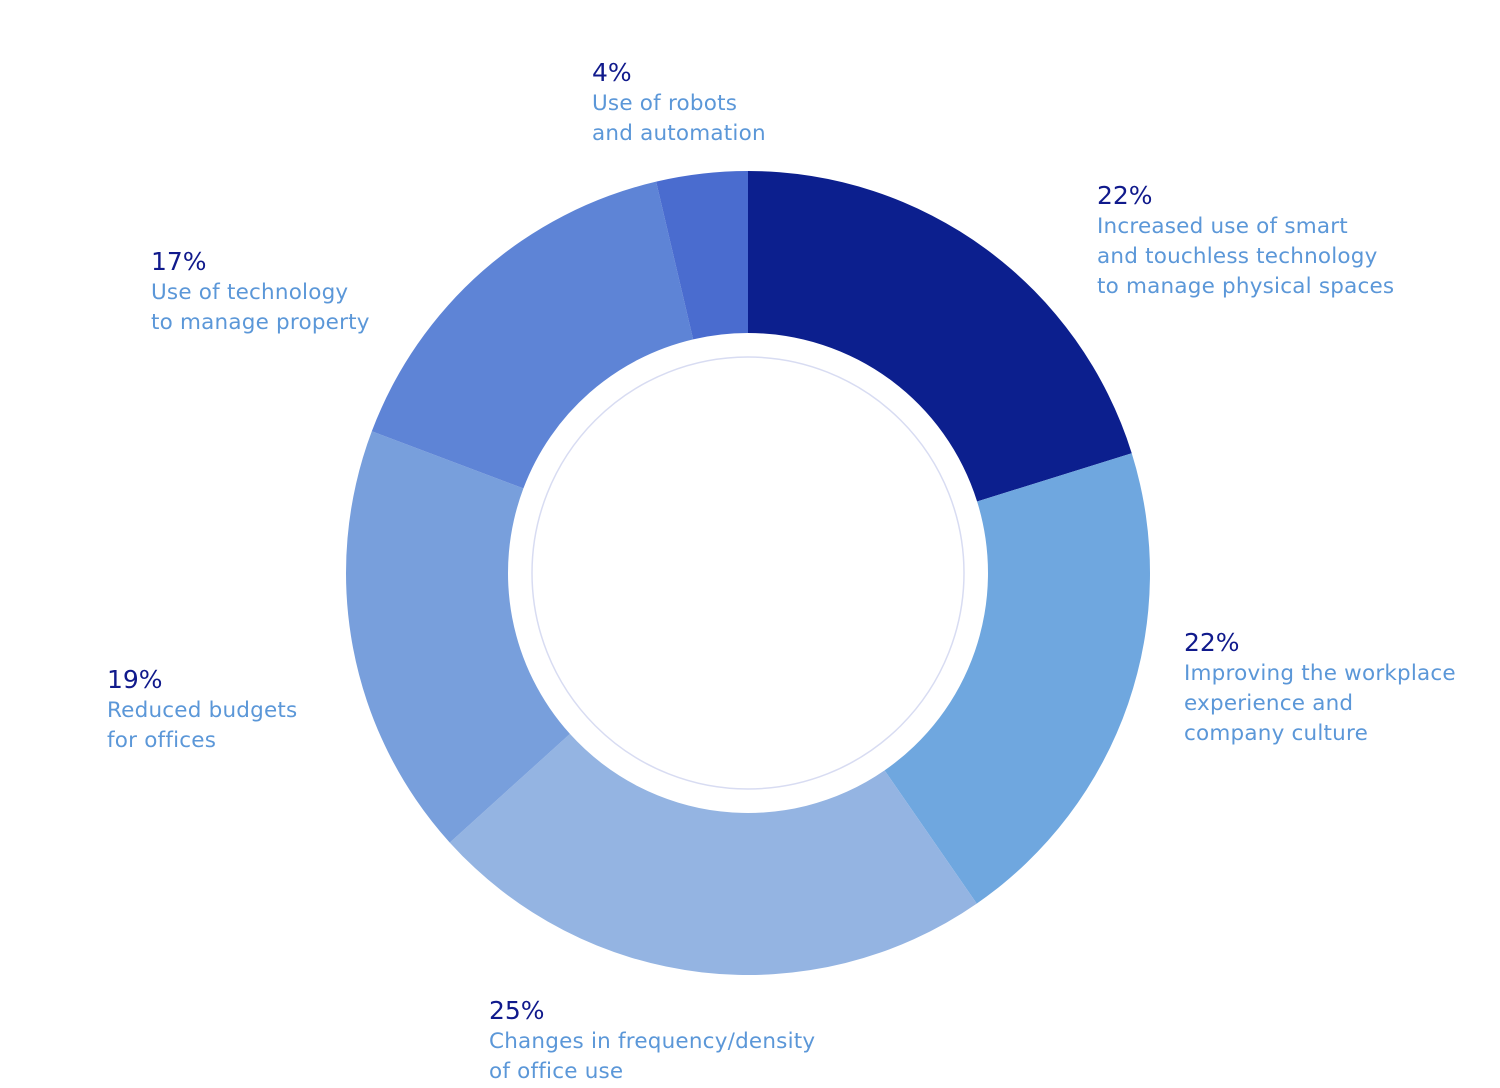  Describe the element at coordinates (202, 725) in the screenshot. I see `slice-category-label: Reduced budgets for offices` at that location.